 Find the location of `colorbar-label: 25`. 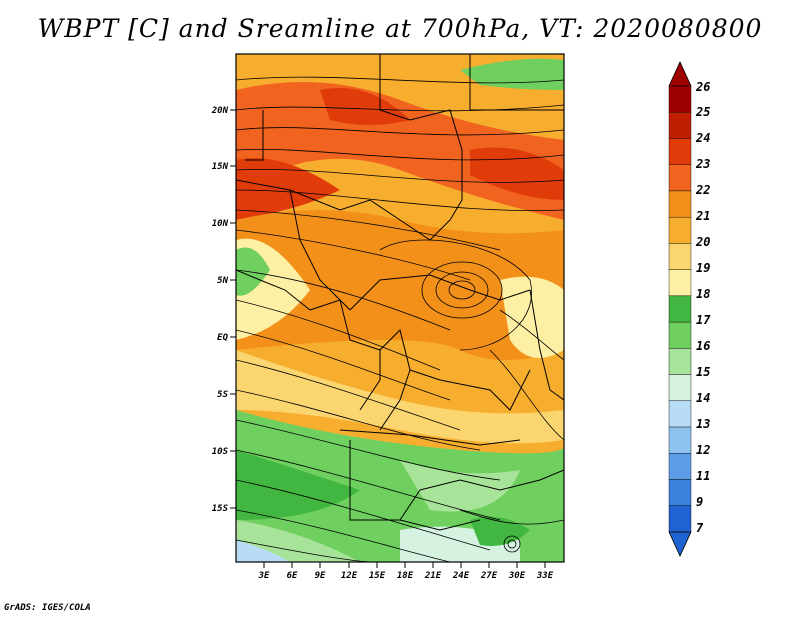

colorbar-label: 25 is located at coordinates (702, 112).